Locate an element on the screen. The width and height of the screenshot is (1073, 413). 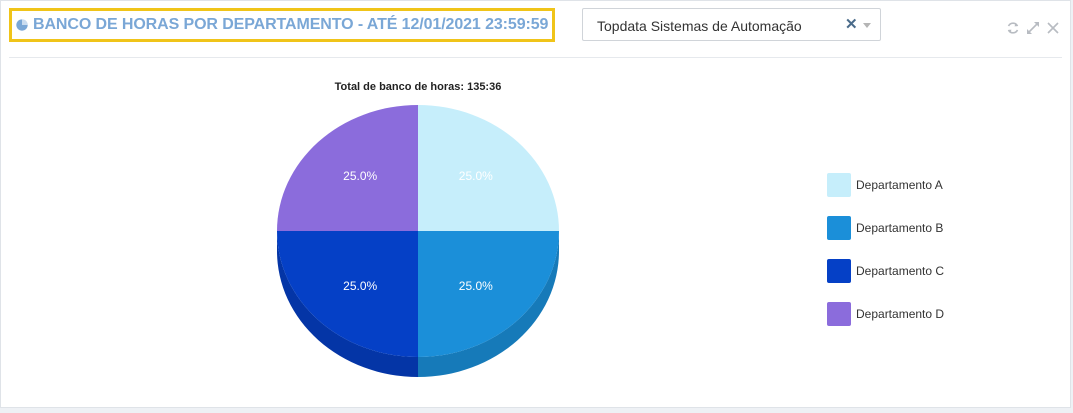
close-icon: ✕ is located at coordinates (851, 24).